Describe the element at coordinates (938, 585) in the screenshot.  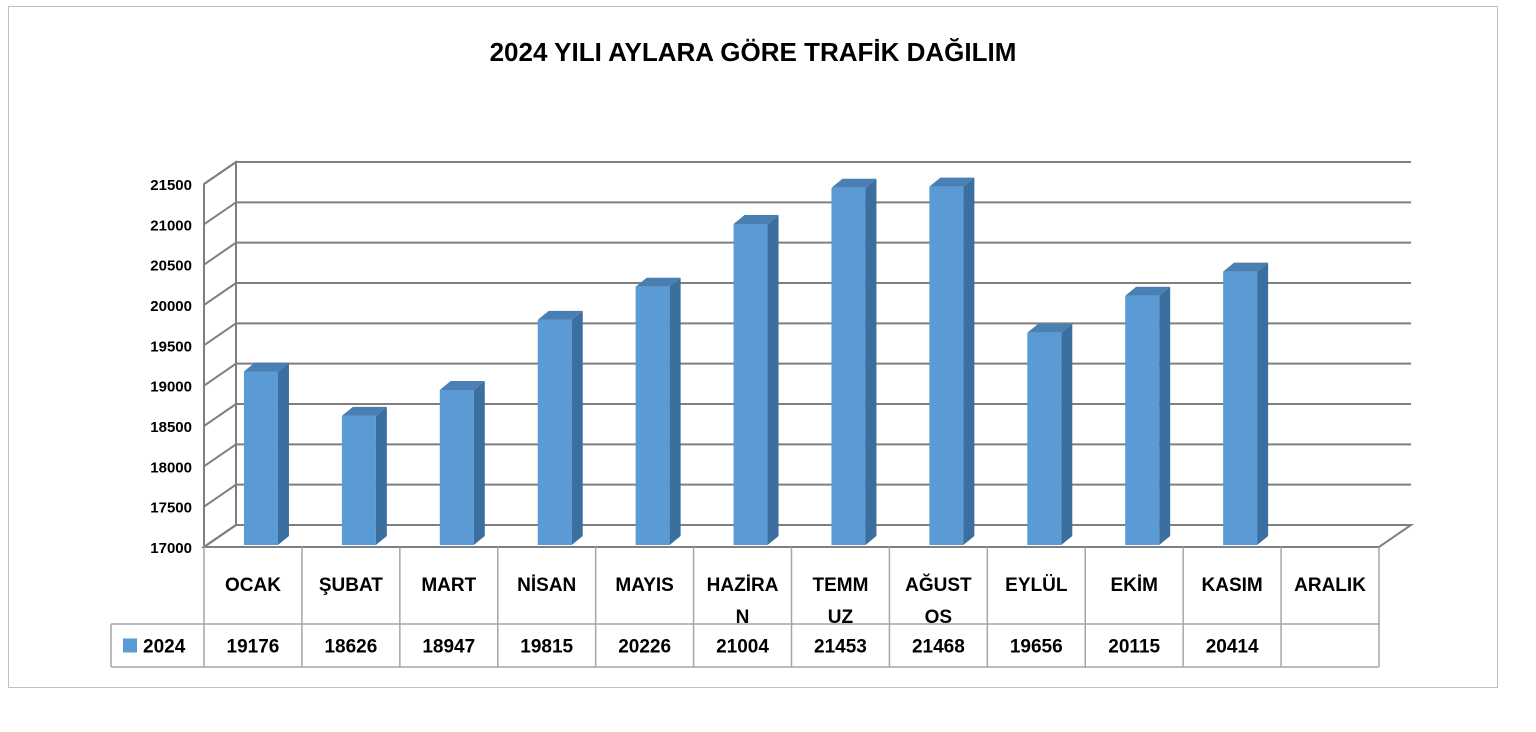
I see `category-label: AĞUST` at that location.